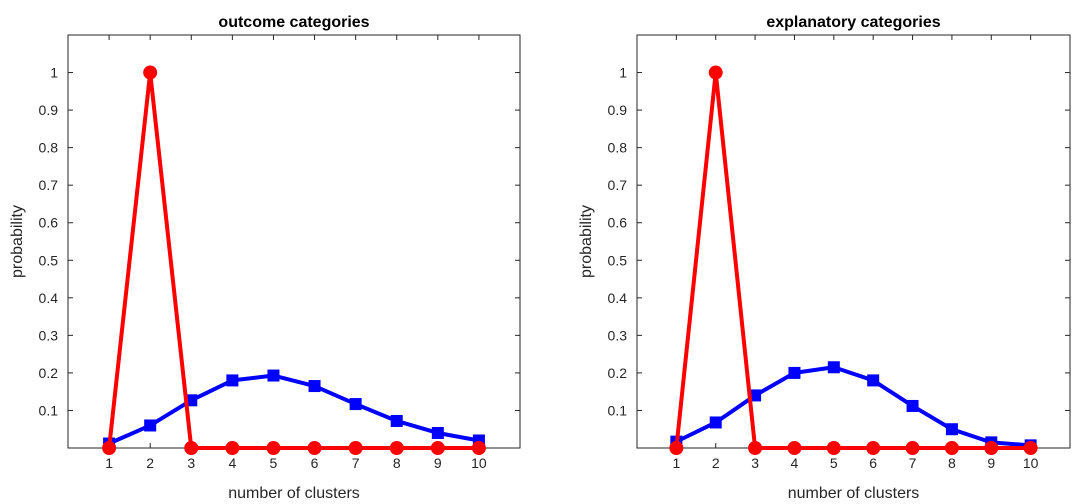  I want to click on chart-title: outcome categories, so click(293, 22).